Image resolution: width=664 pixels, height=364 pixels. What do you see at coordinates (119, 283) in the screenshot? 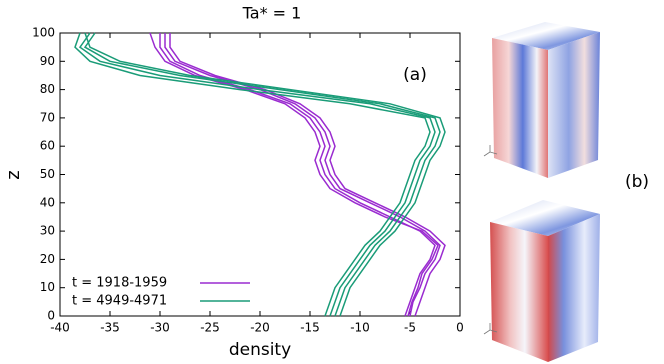
I see `legend-label: t = 1918-1959` at bounding box center [119, 283].